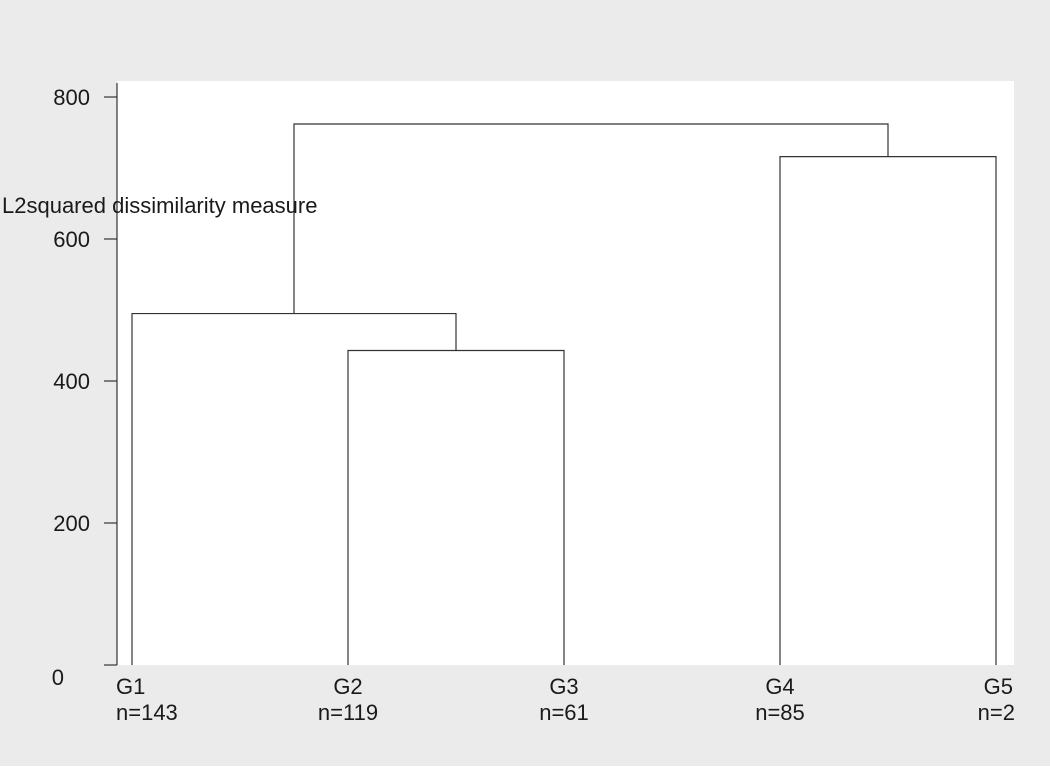  Describe the element at coordinates (71, 381) in the screenshot. I see `y-tick-label-400: 400` at that location.